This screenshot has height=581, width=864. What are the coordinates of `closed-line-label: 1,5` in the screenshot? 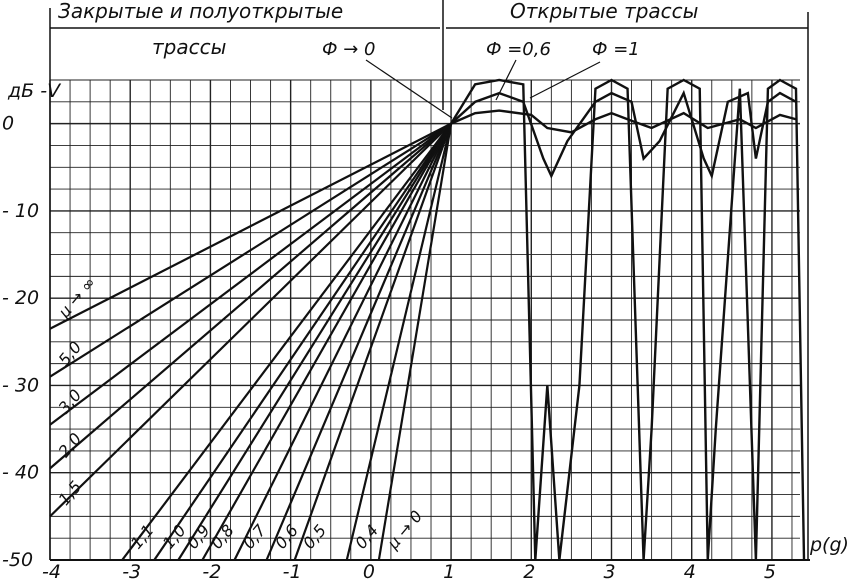 It's located at (70, 493).